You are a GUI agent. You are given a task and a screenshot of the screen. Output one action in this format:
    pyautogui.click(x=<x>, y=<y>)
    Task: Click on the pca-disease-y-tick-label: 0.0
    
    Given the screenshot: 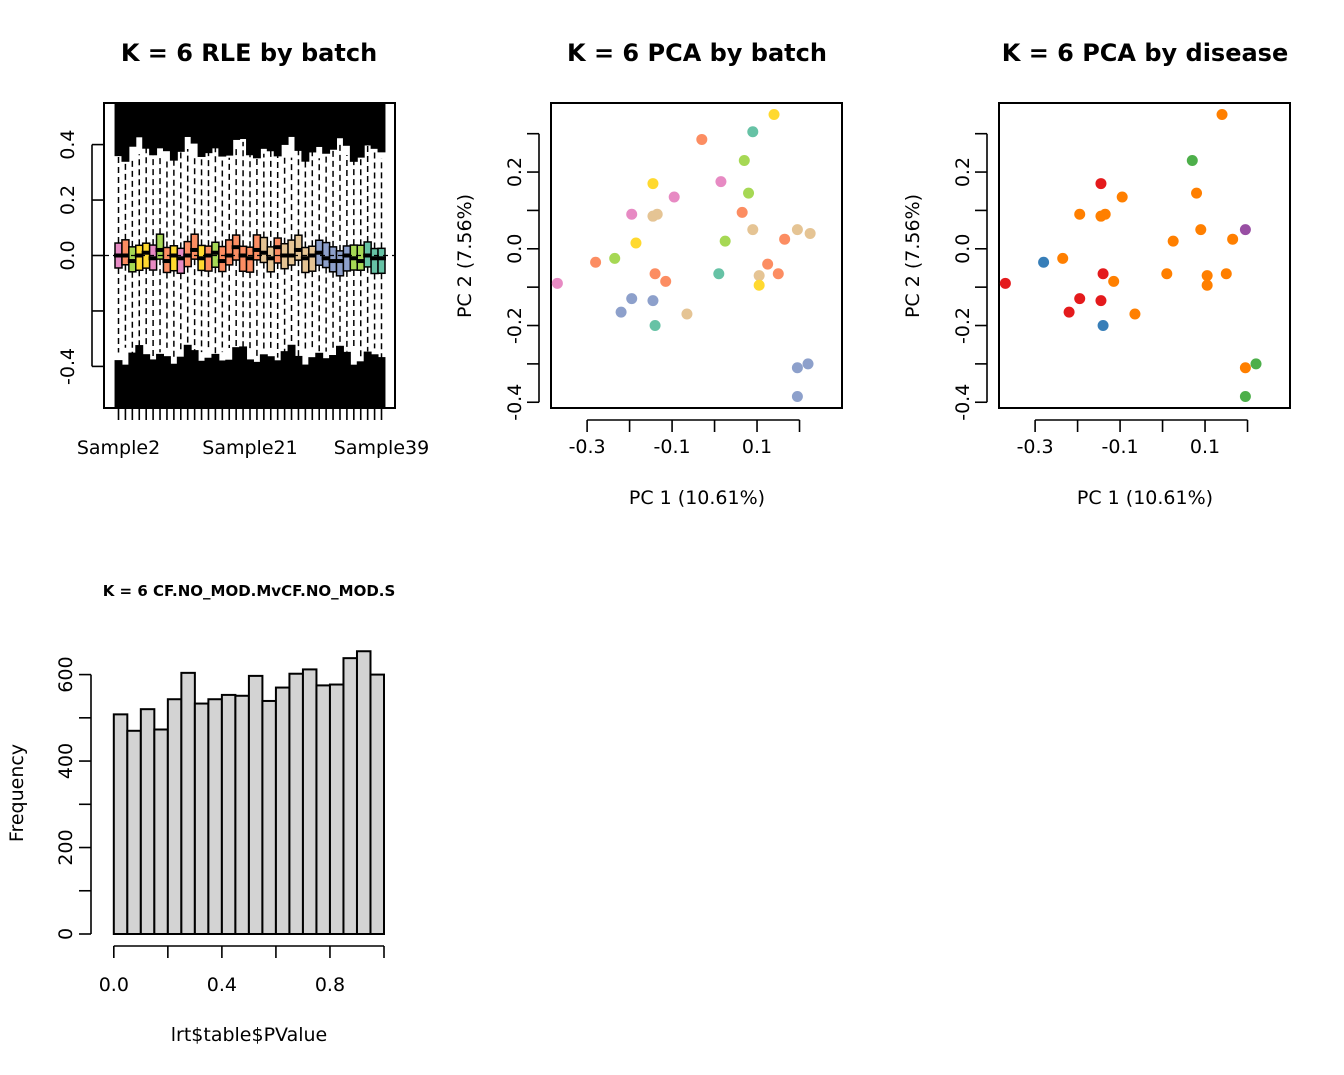 What is the action you would take?
    pyautogui.click(x=963, y=249)
    